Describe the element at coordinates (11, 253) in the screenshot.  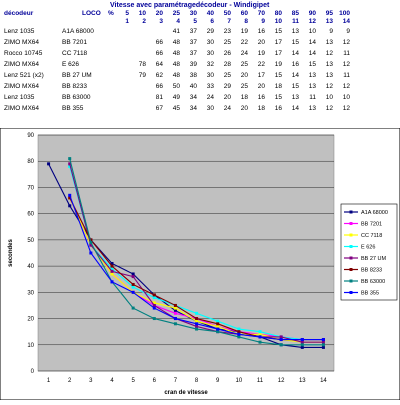
I see `y-axis-label: secondes` at that location.